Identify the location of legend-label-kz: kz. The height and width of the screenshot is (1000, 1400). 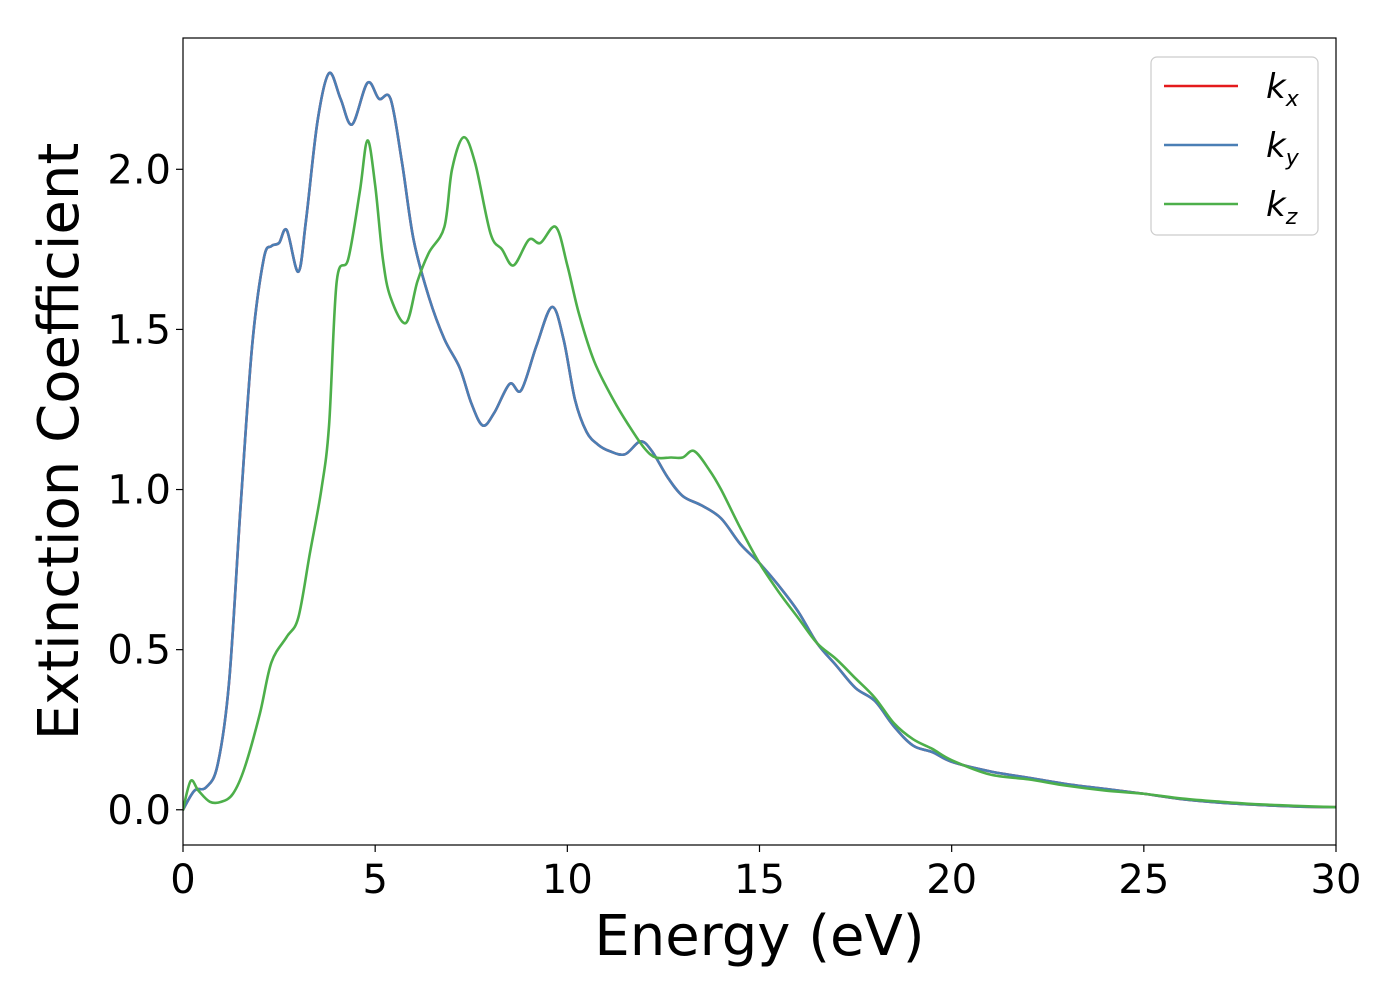
(1282, 207).